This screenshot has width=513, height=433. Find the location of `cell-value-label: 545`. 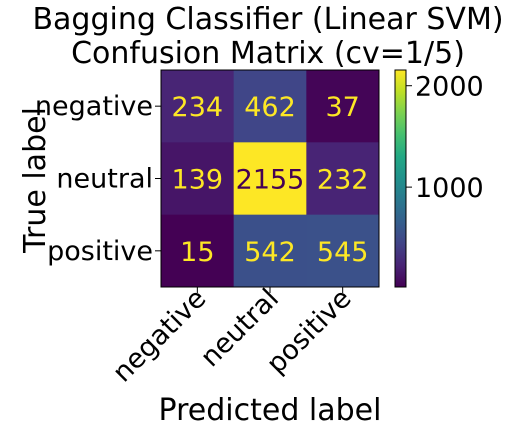

cell-value-label: 545 is located at coordinates (343, 252).